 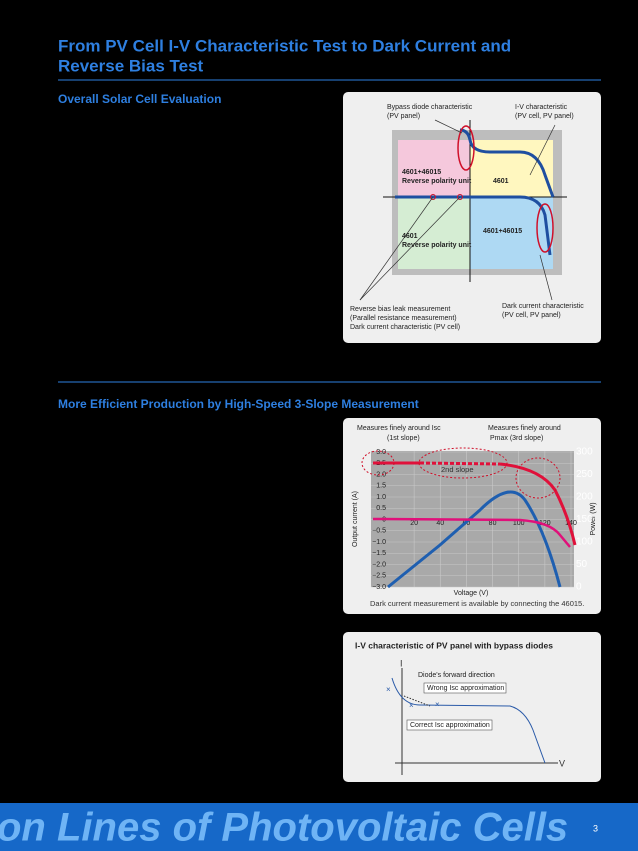 I want to click on y-tick-label: −2.0, so click(x=379, y=564).